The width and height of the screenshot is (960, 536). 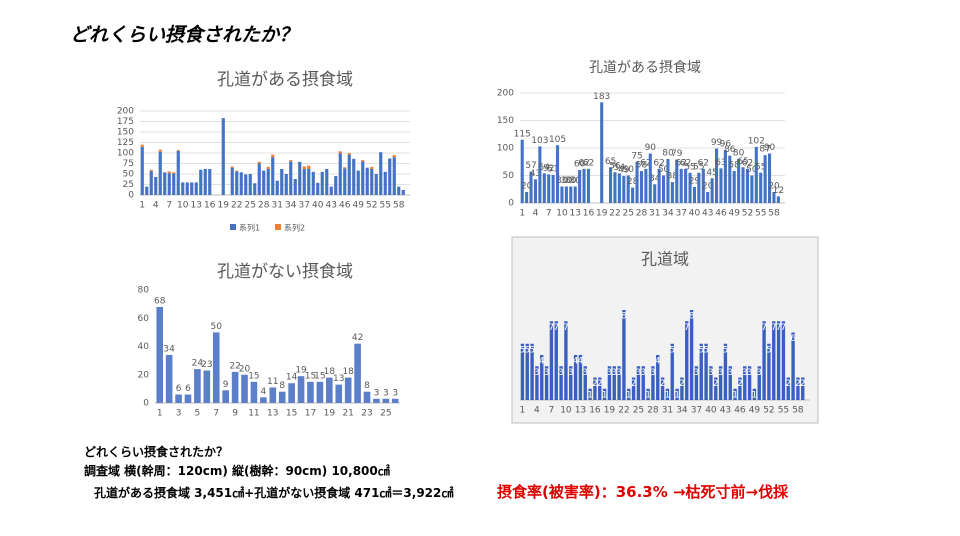 What do you see at coordinates (184, 35) in the screenshot?
I see `slide-title: どれくらい摂食されたか？` at bounding box center [184, 35].